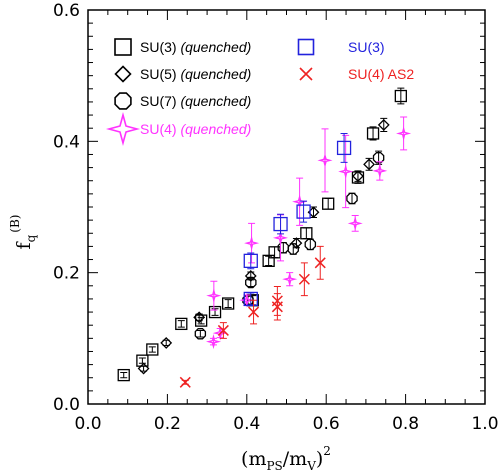  Describe the element at coordinates (167, 424) in the screenshot. I see `x-tick-label: 0.2` at that location.